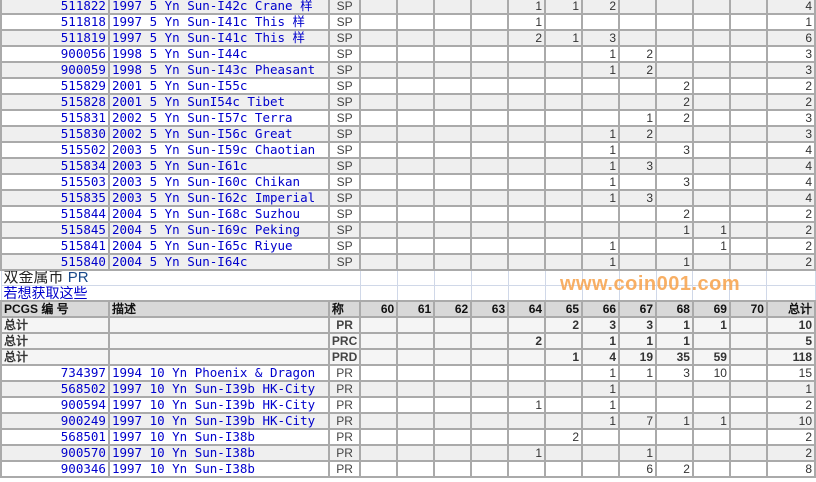 This screenshot has width=816, height=482. What do you see at coordinates (55, 22) in the screenshot?
I see `pcgs-number-link: 511818` at bounding box center [55, 22].